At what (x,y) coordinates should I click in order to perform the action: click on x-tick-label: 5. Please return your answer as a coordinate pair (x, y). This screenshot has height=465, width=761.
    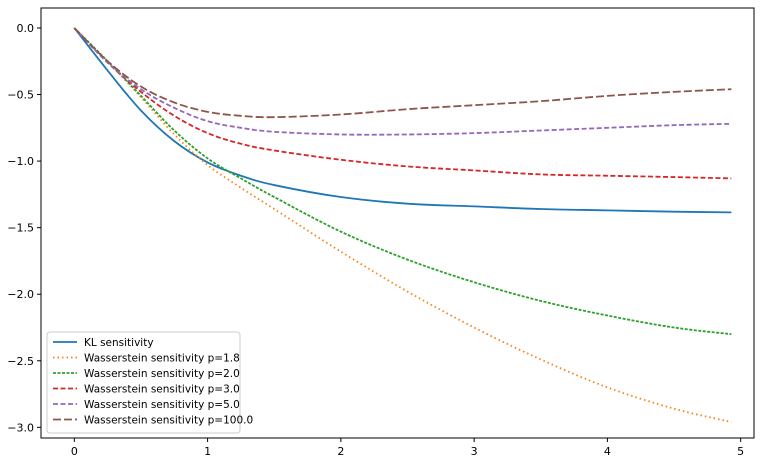
    Looking at the image, I should click on (740, 451).